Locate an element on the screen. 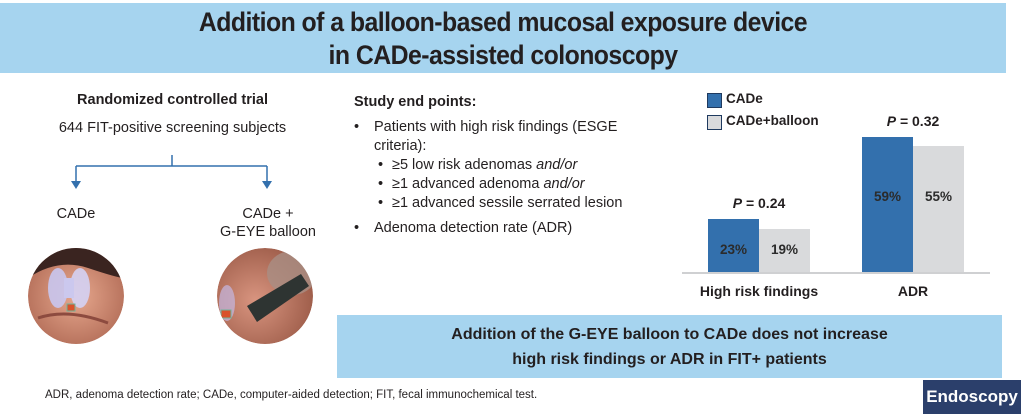  bar-value-label: 19% is located at coordinates (784, 249).